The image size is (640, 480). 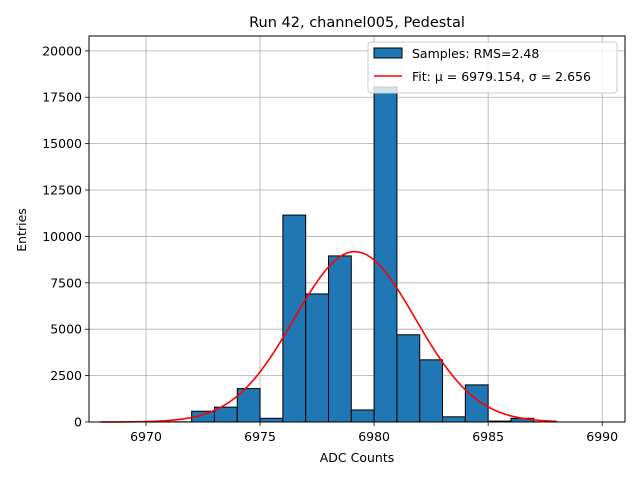 I want to click on legend-label-fit: Fit: μ = 6979.154, σ = 2.656, so click(x=501, y=76).